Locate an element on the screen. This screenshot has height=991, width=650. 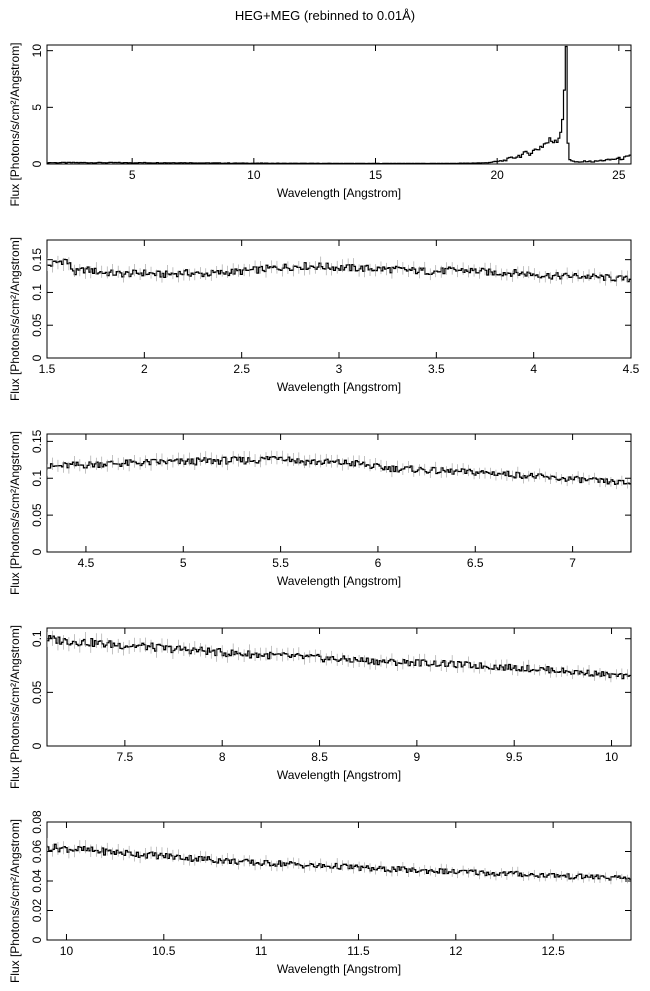
y-tick-label: 10 is located at coordinates (37, 51).